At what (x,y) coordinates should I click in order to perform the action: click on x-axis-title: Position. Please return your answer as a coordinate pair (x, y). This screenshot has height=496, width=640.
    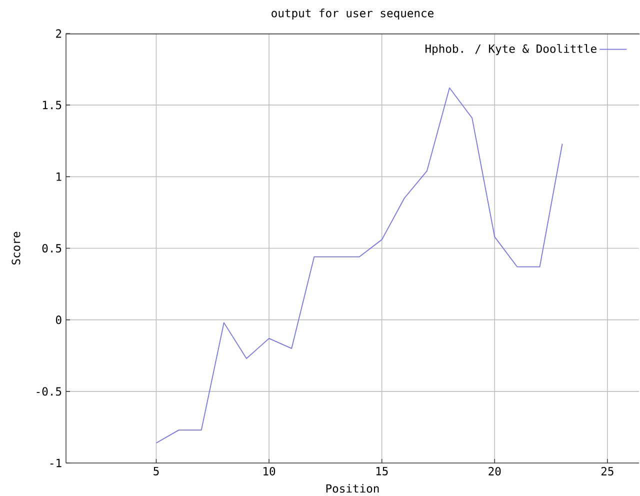
    Looking at the image, I should click on (352, 488).